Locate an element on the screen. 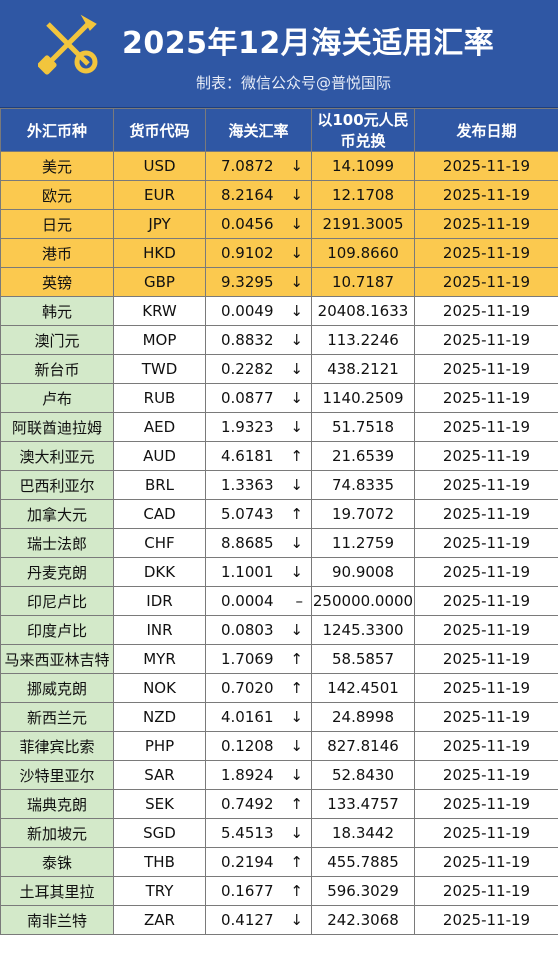 The width and height of the screenshot is (558, 959). currency-code-cell: SGD is located at coordinates (159, 833).